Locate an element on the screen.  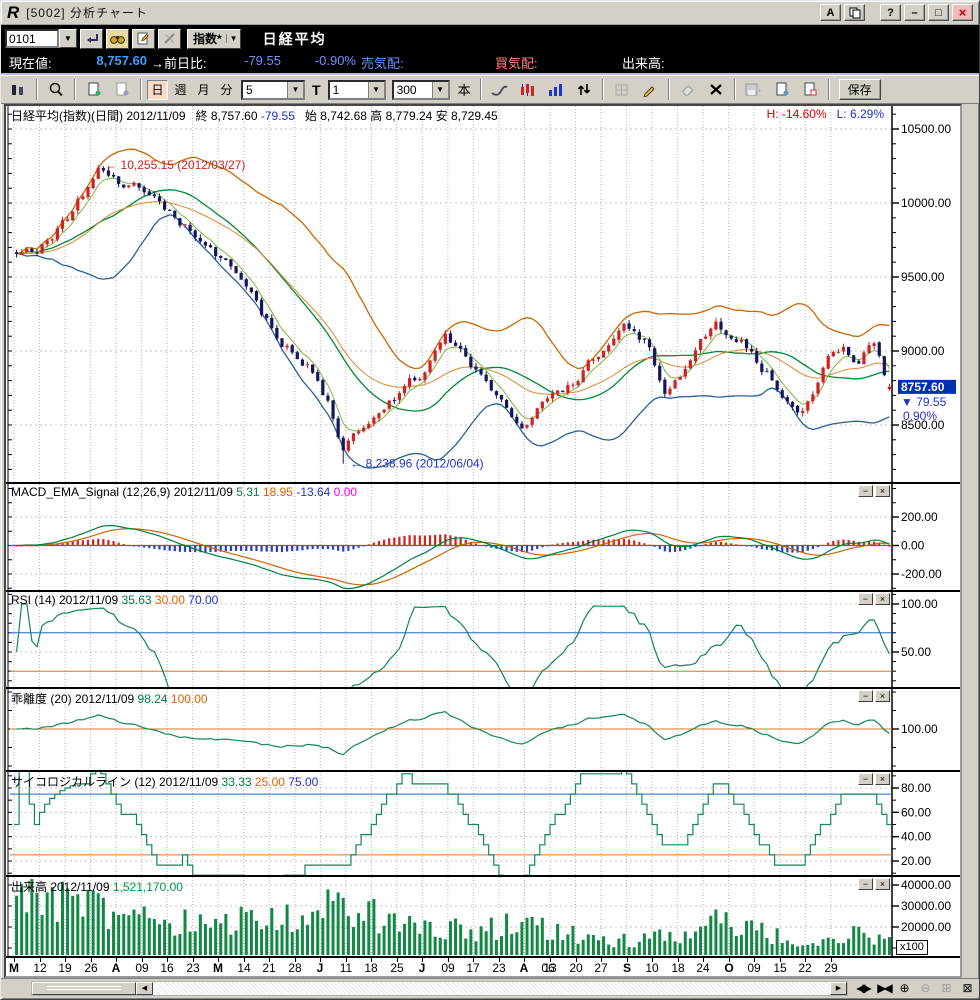
close-small-button: ⊠ is located at coordinates (967, 988).